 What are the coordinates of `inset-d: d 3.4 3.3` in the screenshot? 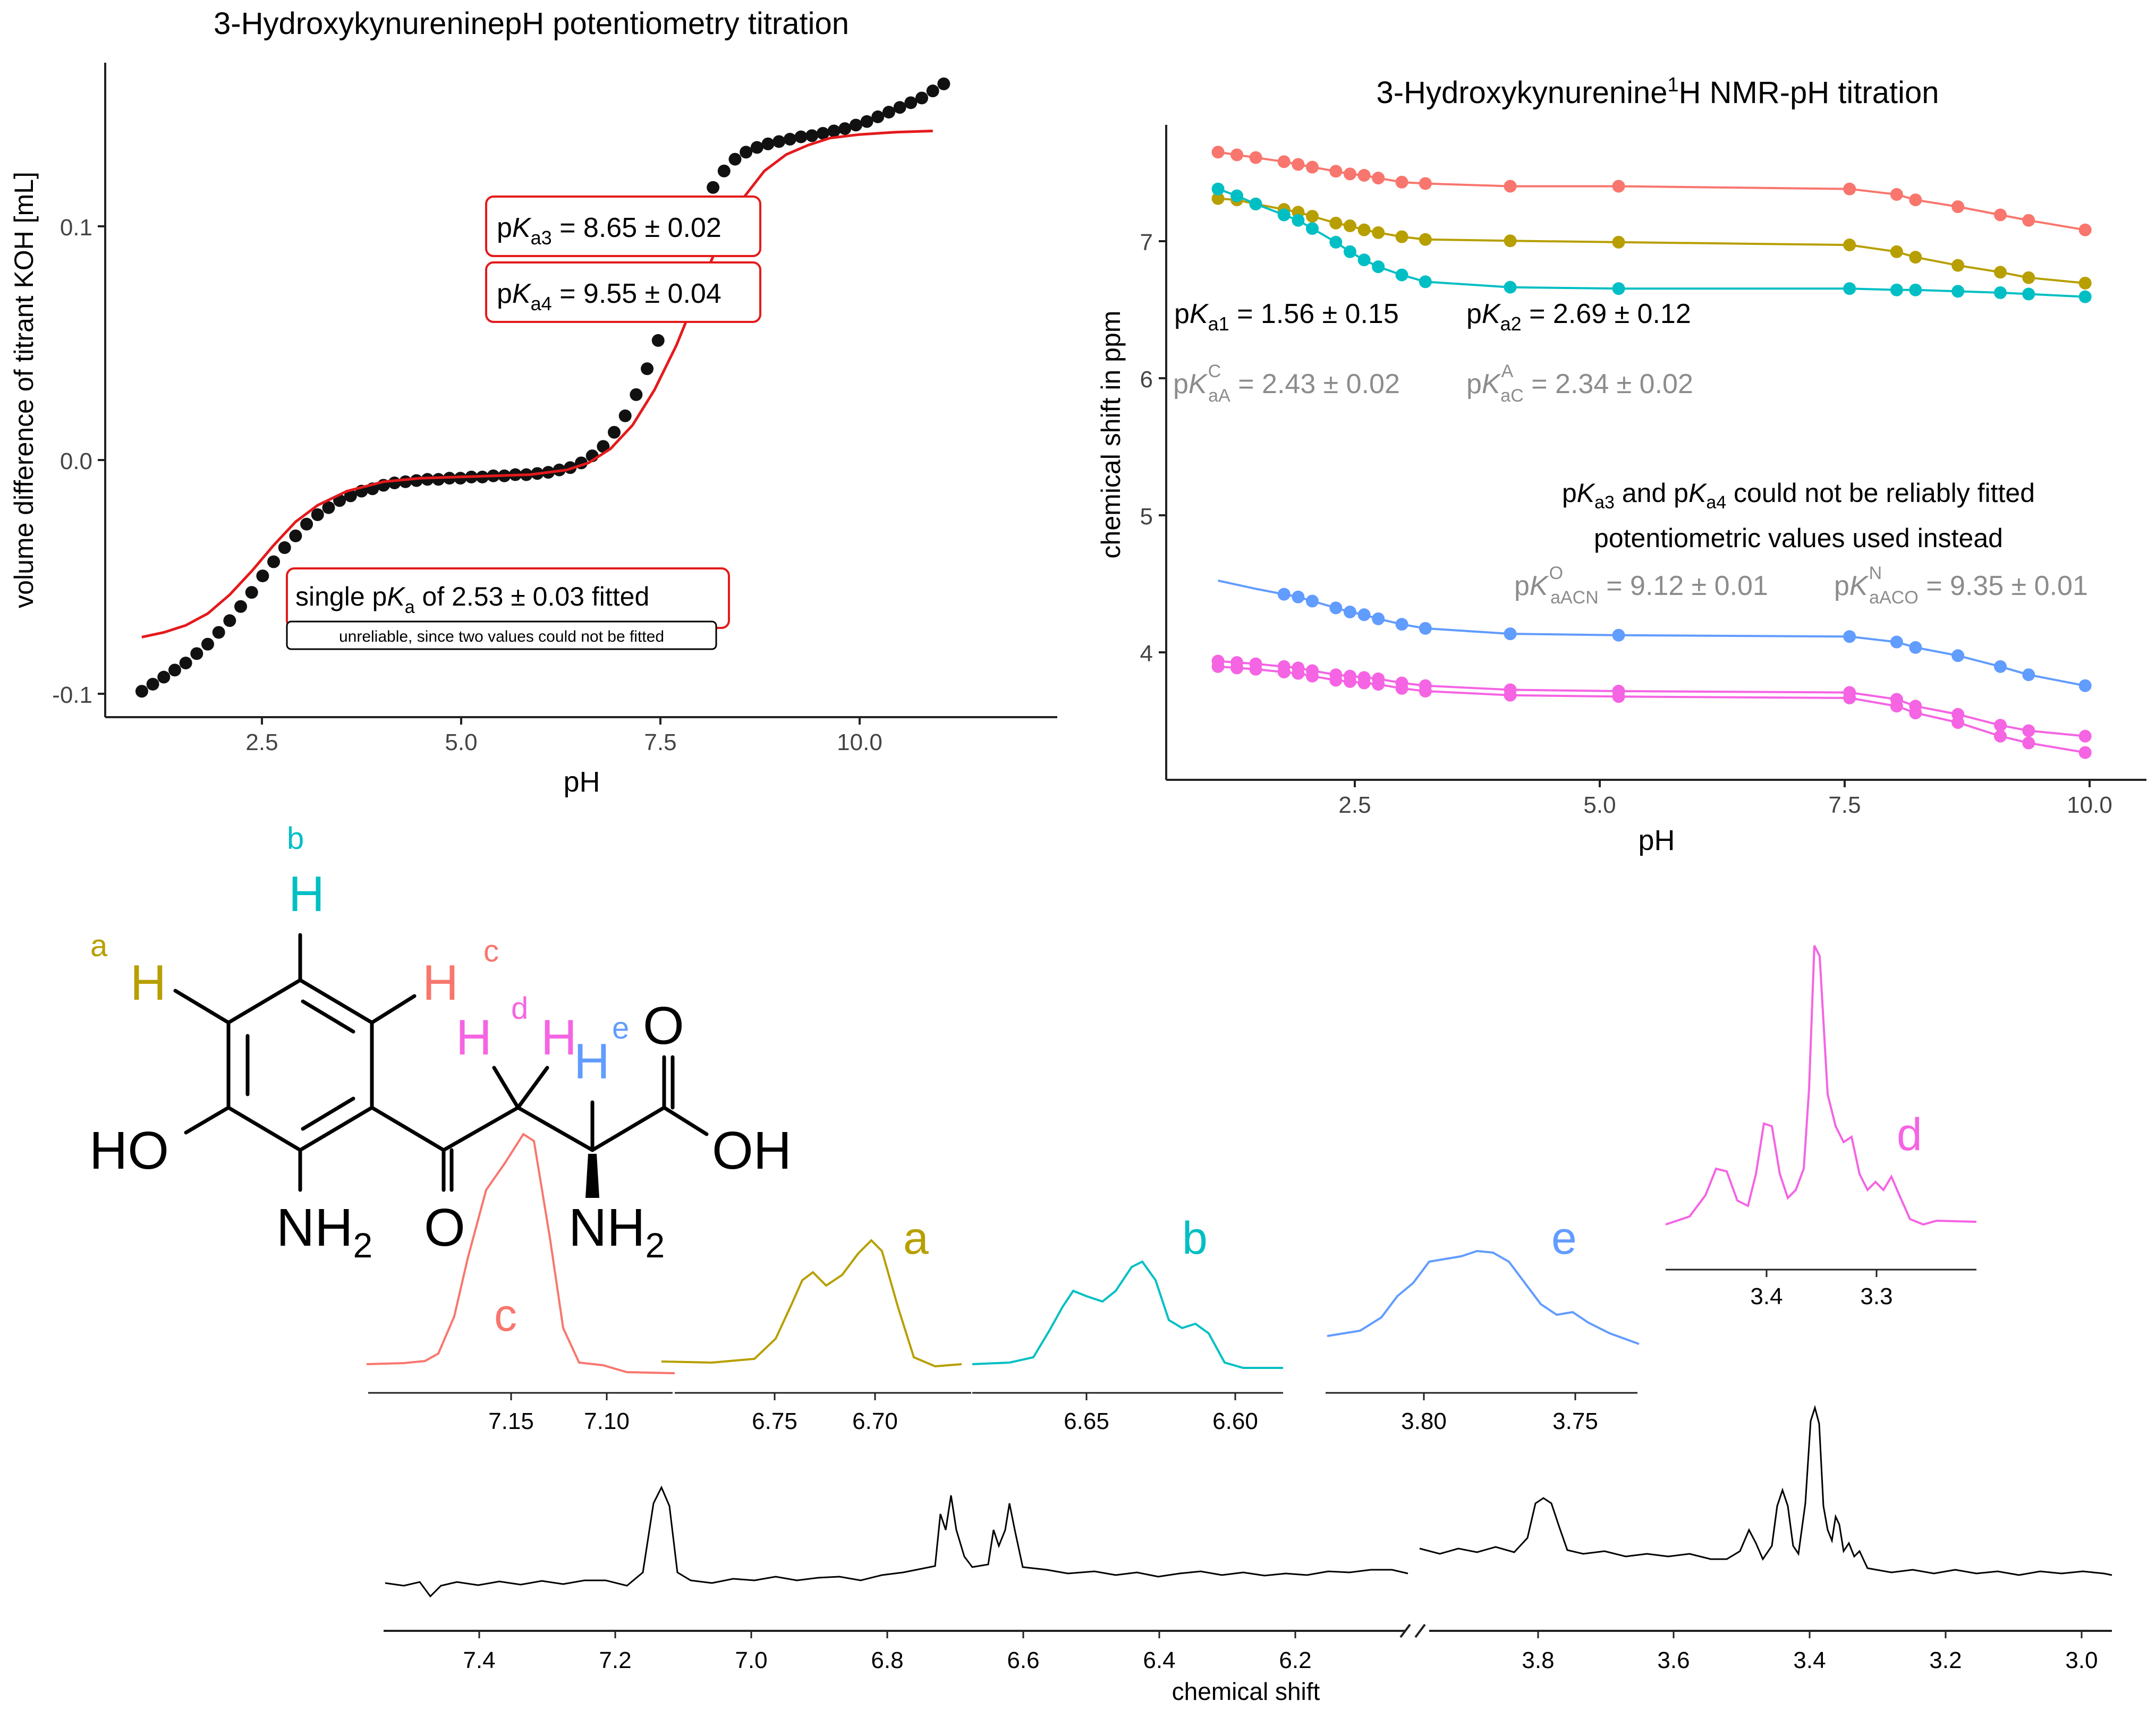 It's located at (1821, 1127).